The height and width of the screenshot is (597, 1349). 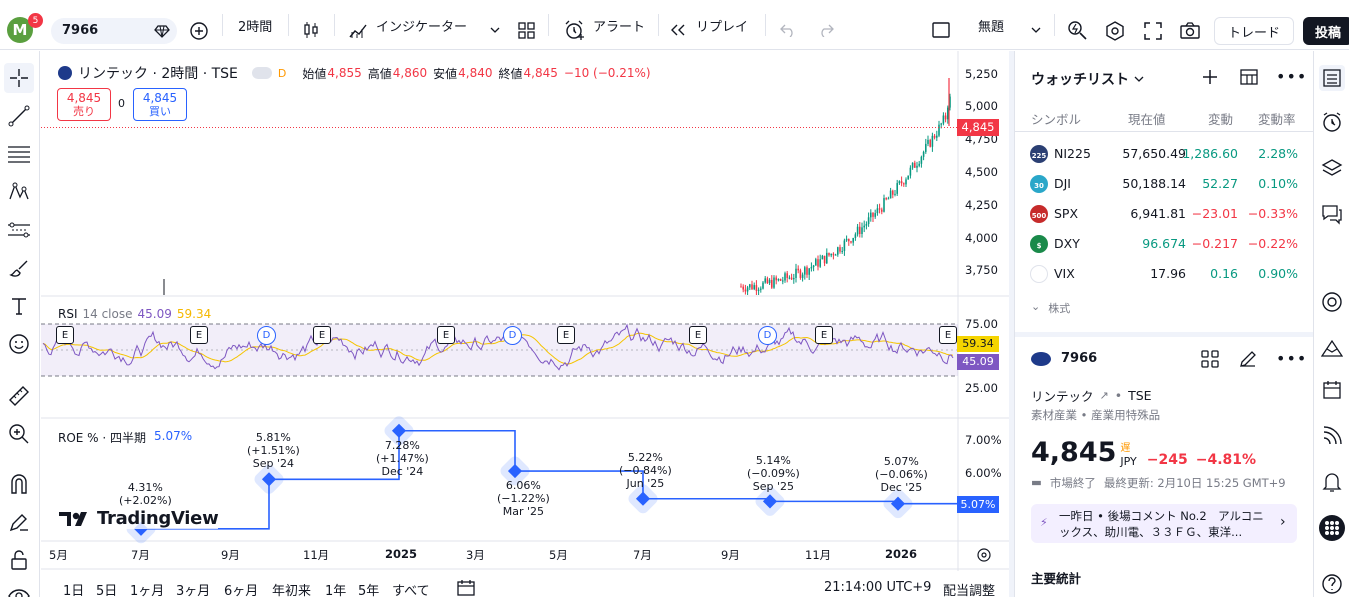 I want to click on settings-icon, so click(x=1115, y=31).